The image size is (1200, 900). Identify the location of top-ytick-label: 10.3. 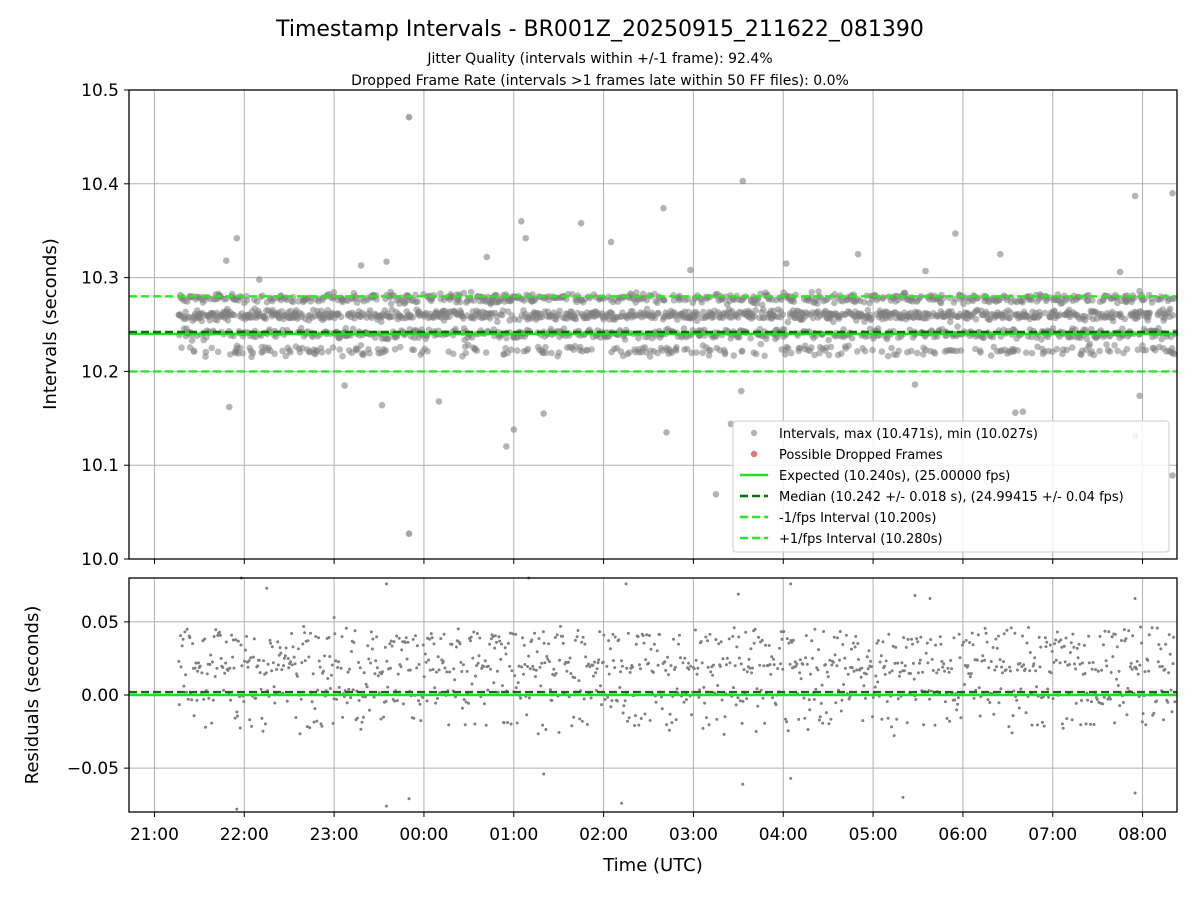
(100, 279).